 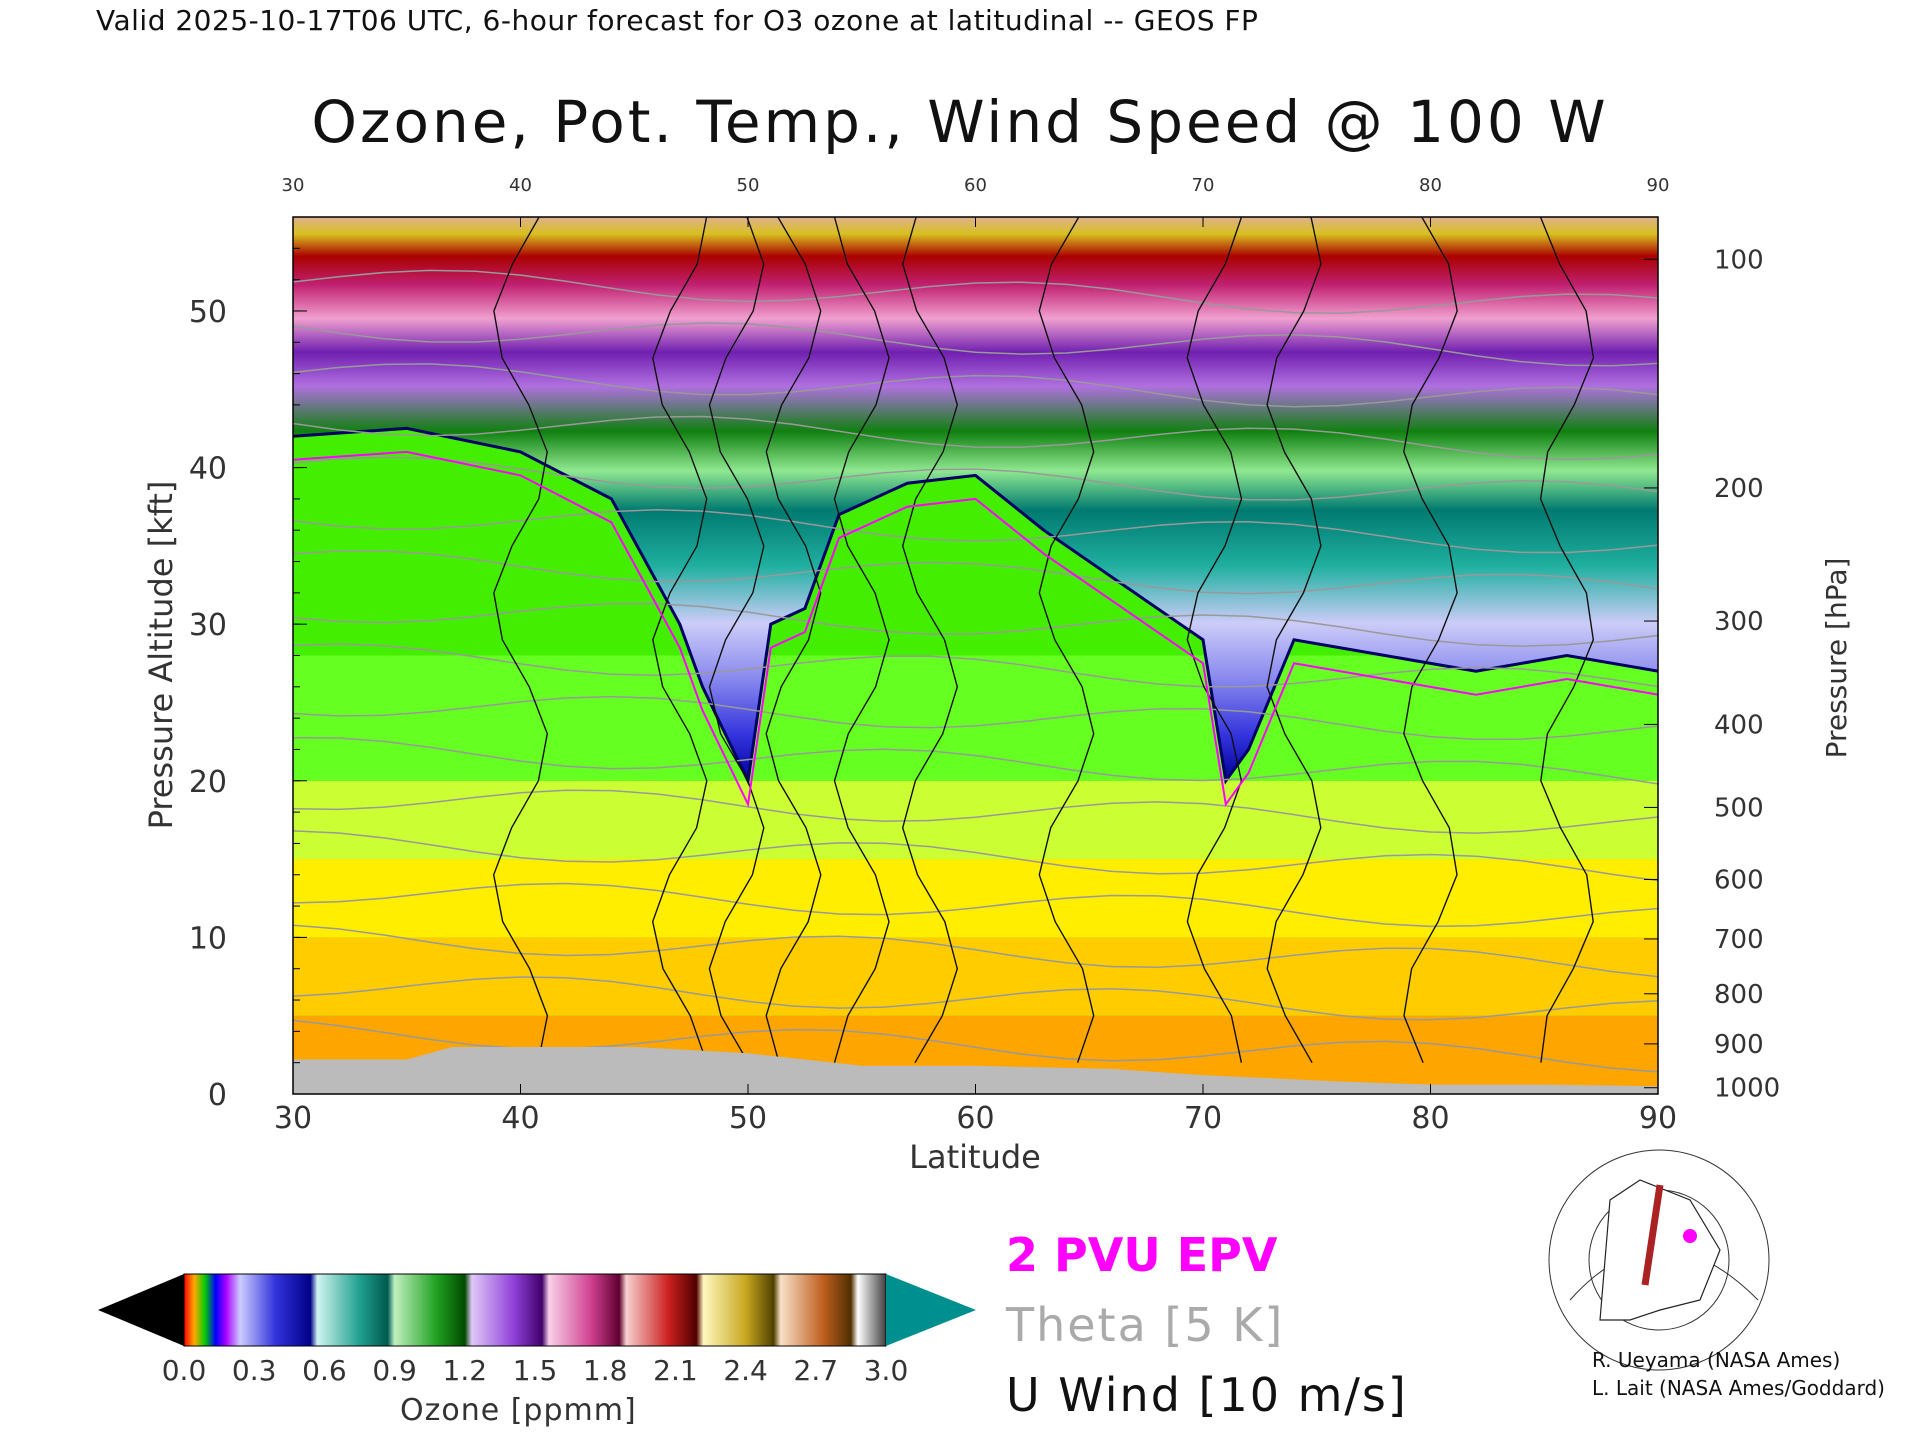 I want to click on pressure-tick-label: 500, so click(x=1739, y=808).